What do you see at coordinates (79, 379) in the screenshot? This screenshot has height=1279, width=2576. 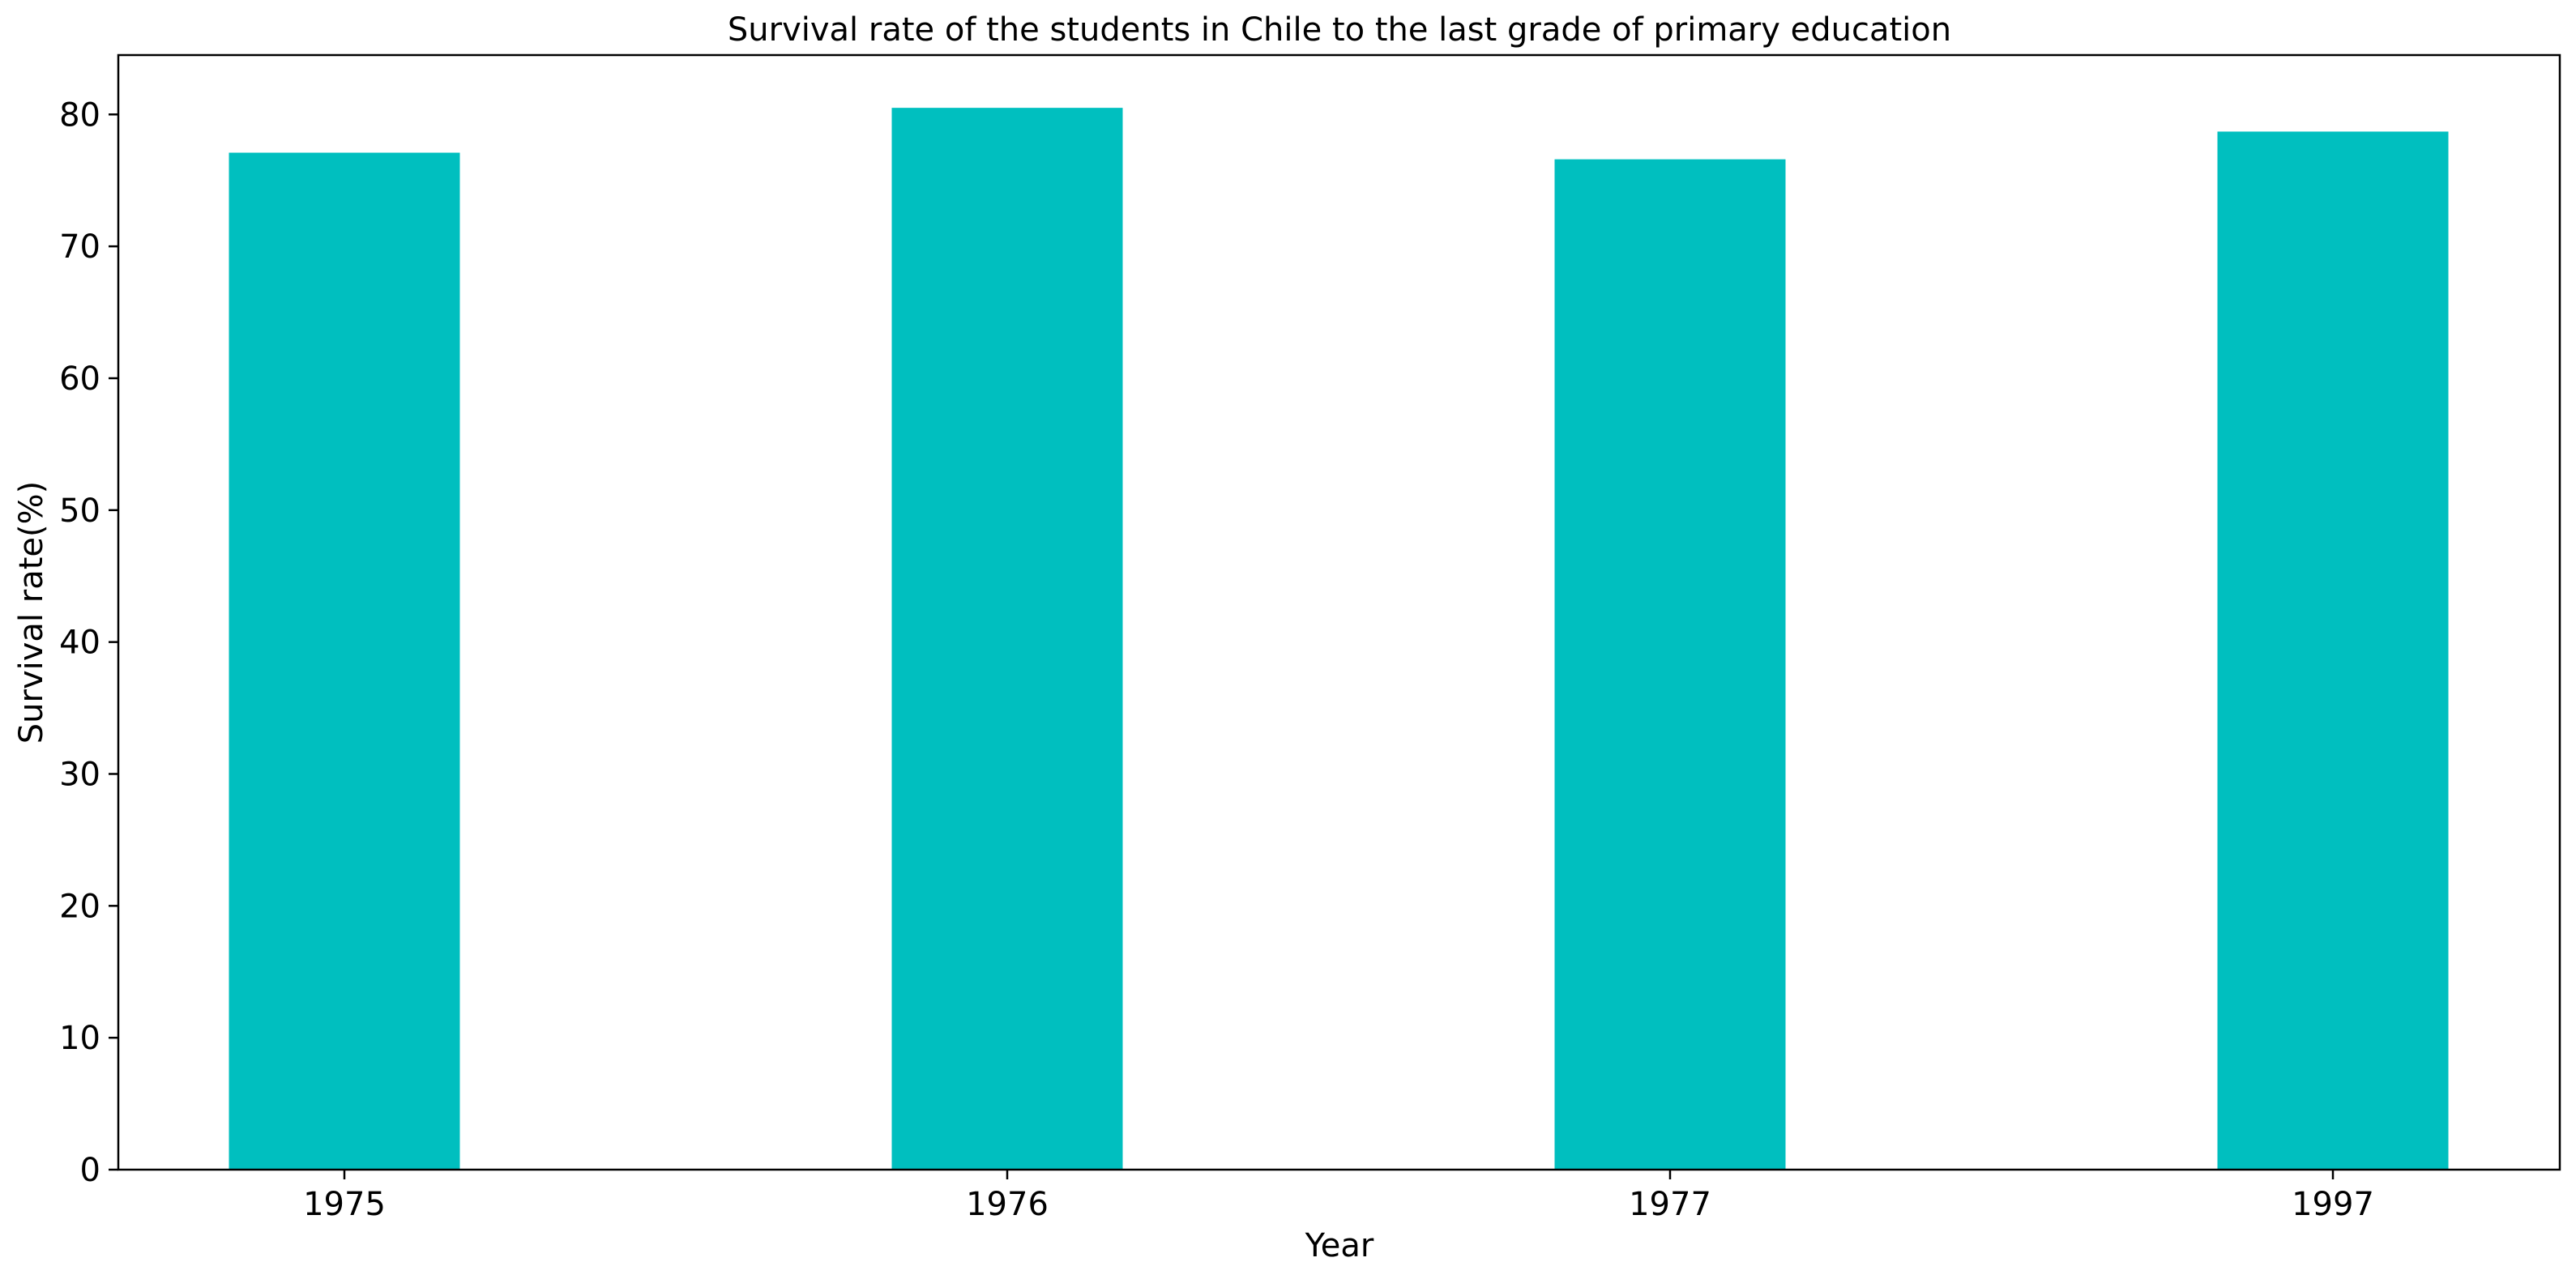 I see `y-tick-label: 60` at bounding box center [79, 379].